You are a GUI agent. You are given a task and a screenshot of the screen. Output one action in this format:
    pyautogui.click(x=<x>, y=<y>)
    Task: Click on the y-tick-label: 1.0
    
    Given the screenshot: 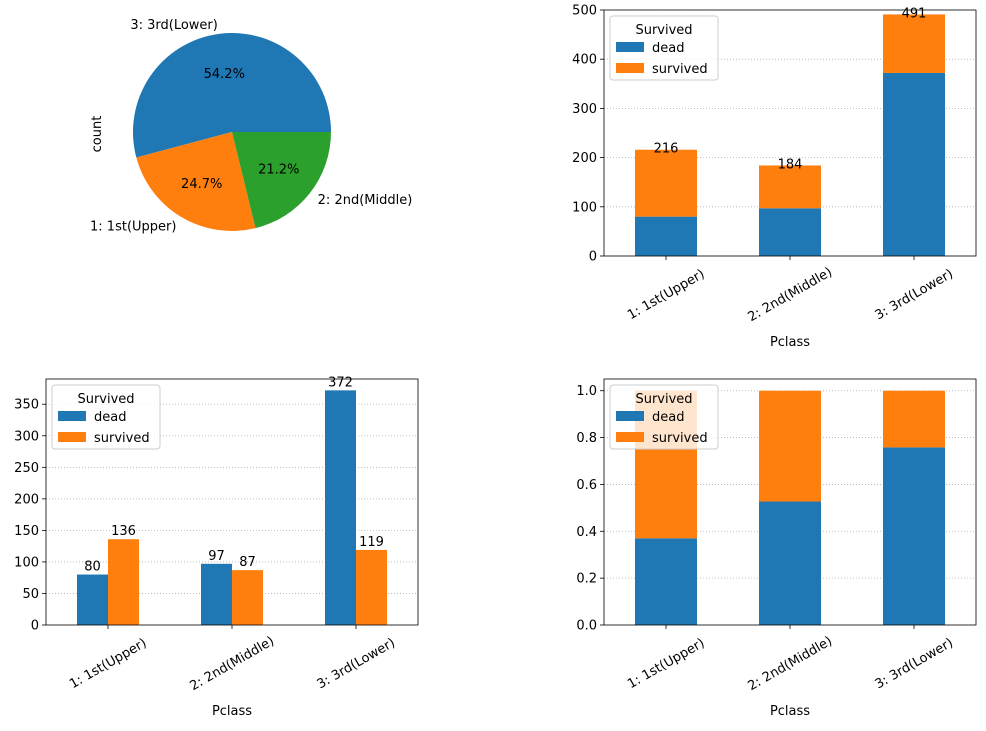 What is the action you would take?
    pyautogui.click(x=586, y=391)
    